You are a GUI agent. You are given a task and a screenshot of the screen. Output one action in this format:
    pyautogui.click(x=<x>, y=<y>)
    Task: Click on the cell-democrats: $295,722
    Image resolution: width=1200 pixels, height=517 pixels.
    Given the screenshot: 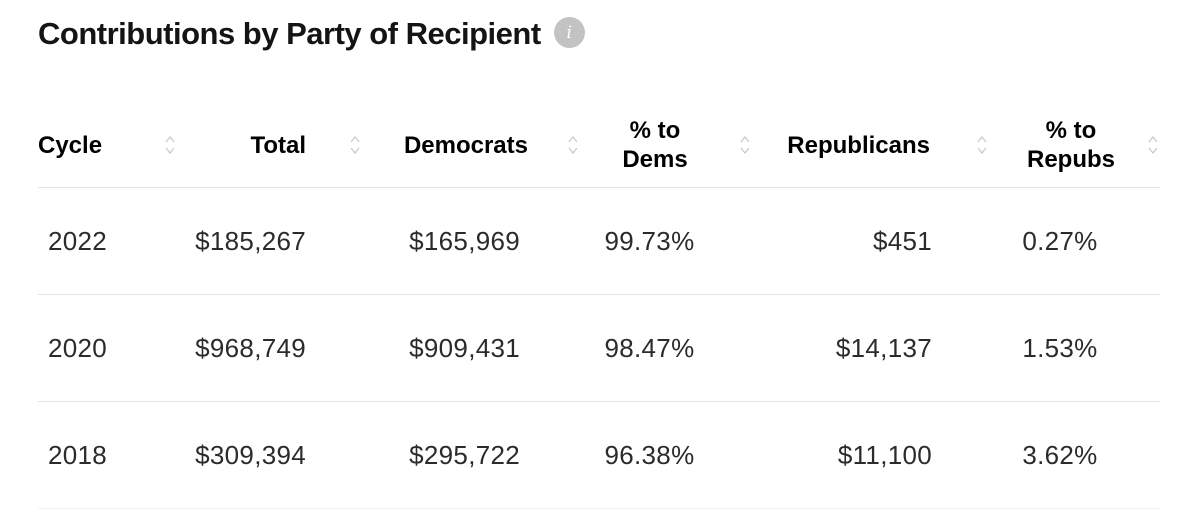 What is the action you would take?
    pyautogui.click(x=464, y=455)
    